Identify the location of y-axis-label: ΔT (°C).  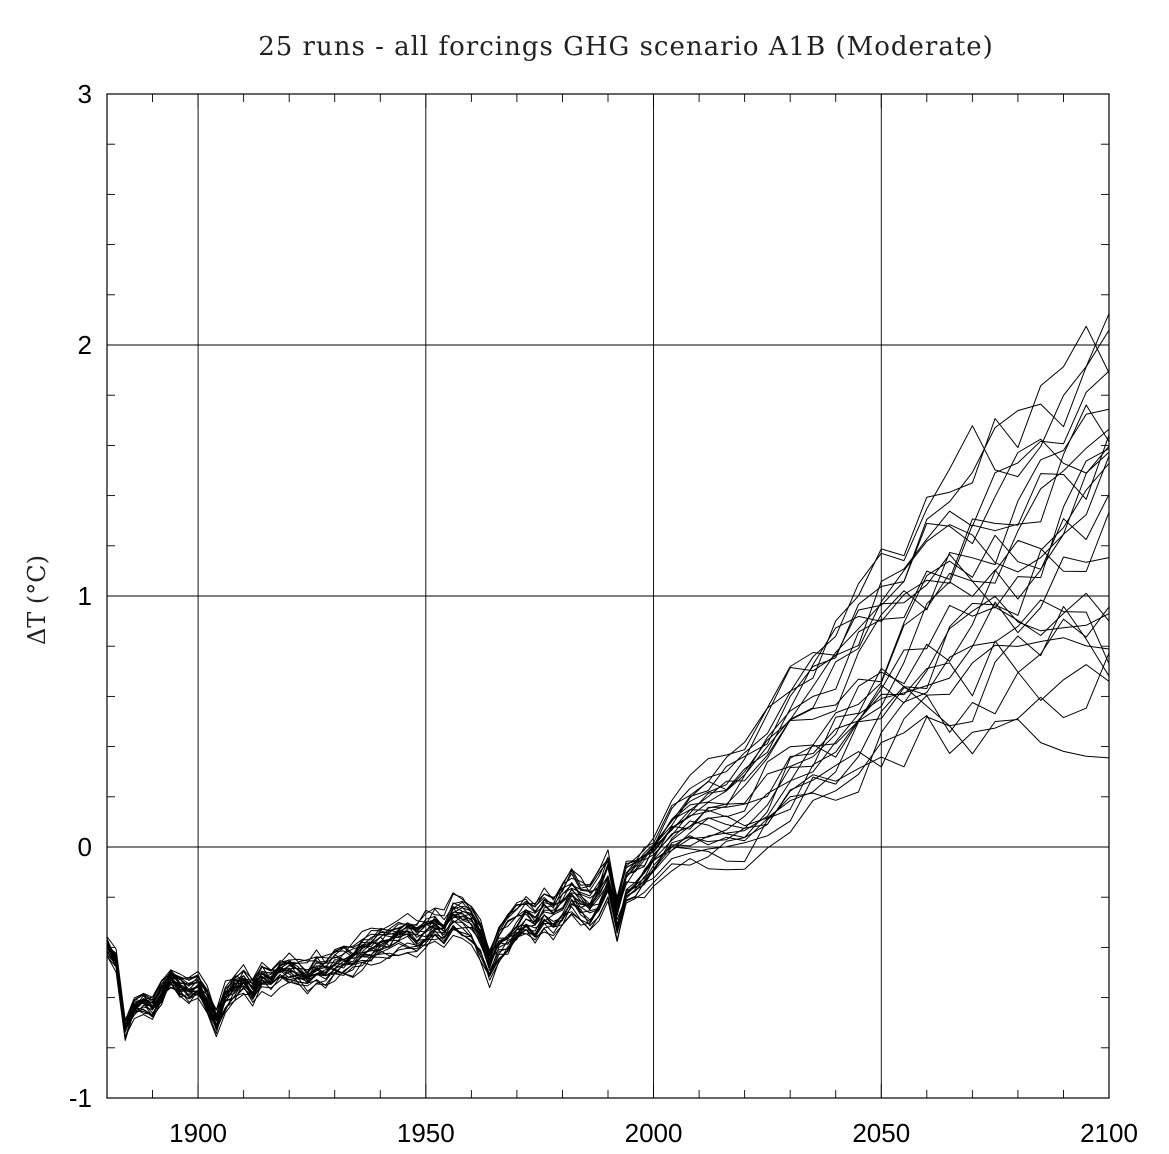
(37, 600).